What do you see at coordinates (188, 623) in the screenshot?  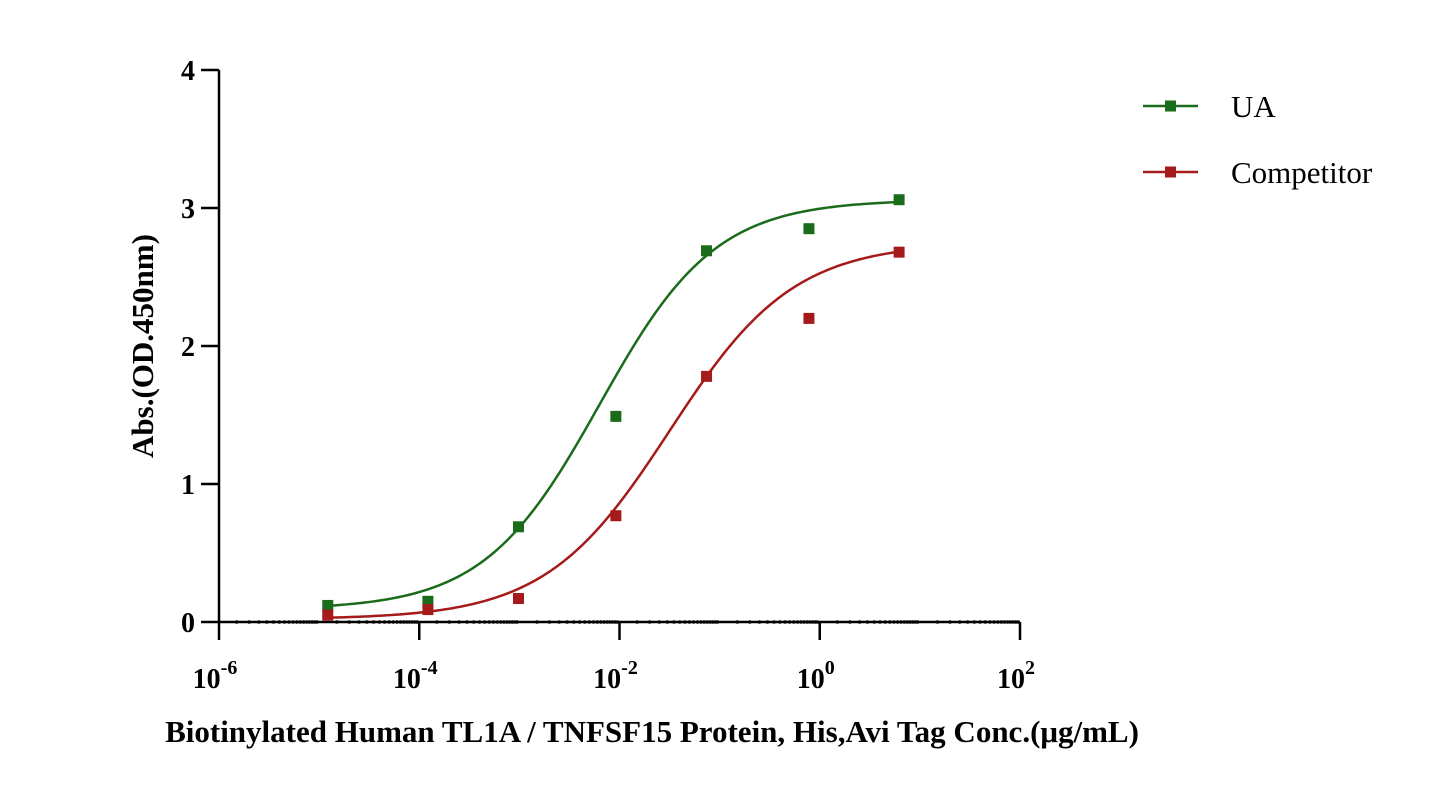 I see `y-tick-label: 0` at bounding box center [188, 623].